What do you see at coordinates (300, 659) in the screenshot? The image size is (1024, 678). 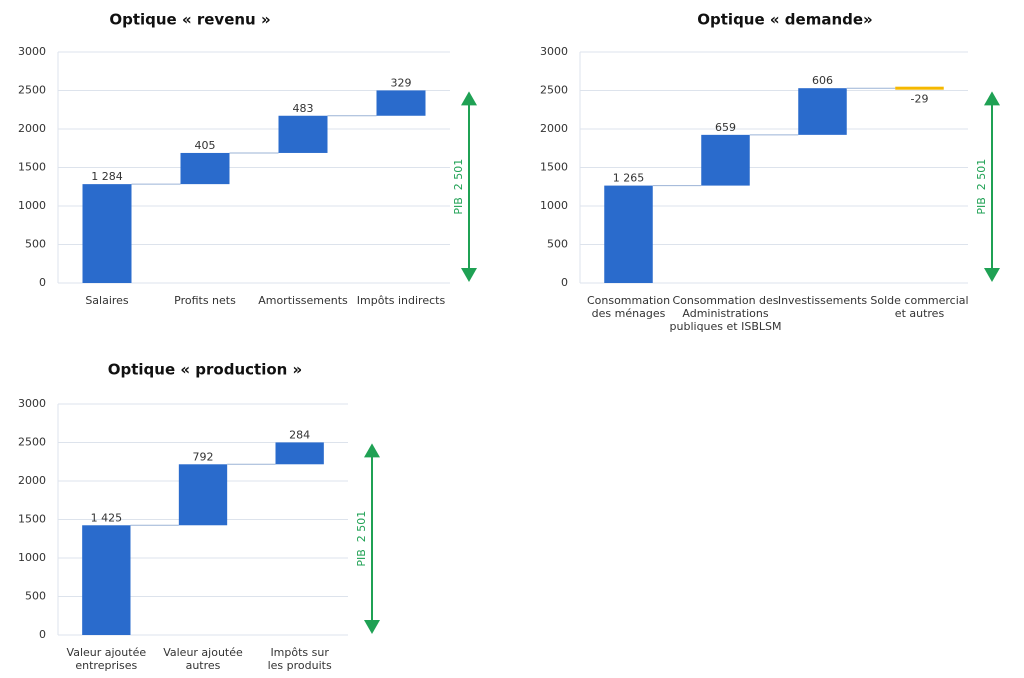 I see `x-tick-label: Impôts sur les produits` at bounding box center [300, 659].